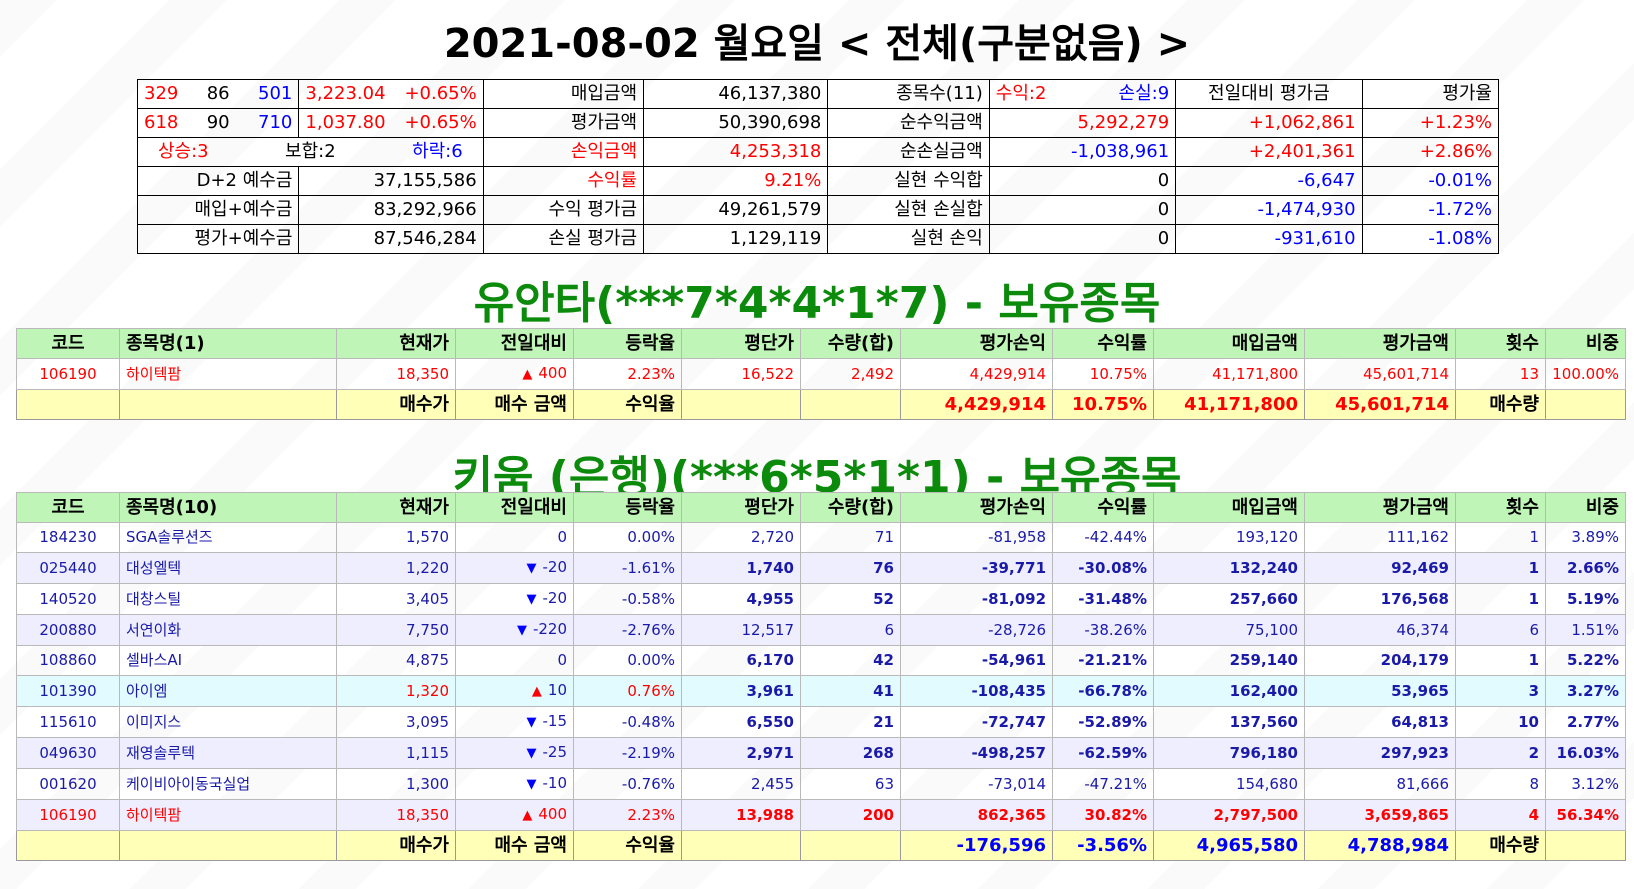  Describe the element at coordinates (514, 722) in the screenshot. I see `cell-chg: ▼ -15` at that location.